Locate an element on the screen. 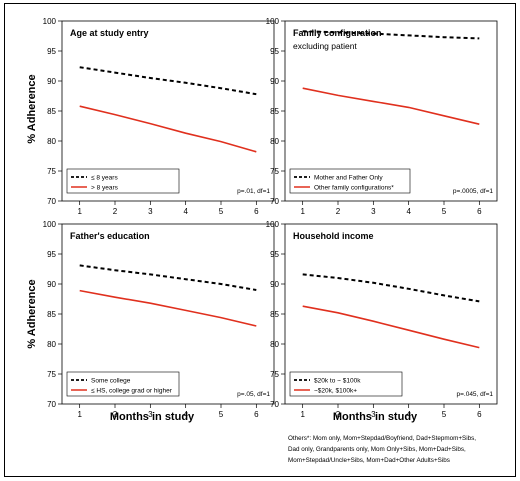 This screenshot has height=481, width=520. p-value-annotation: p=.01, df=1 is located at coordinates (253, 191).